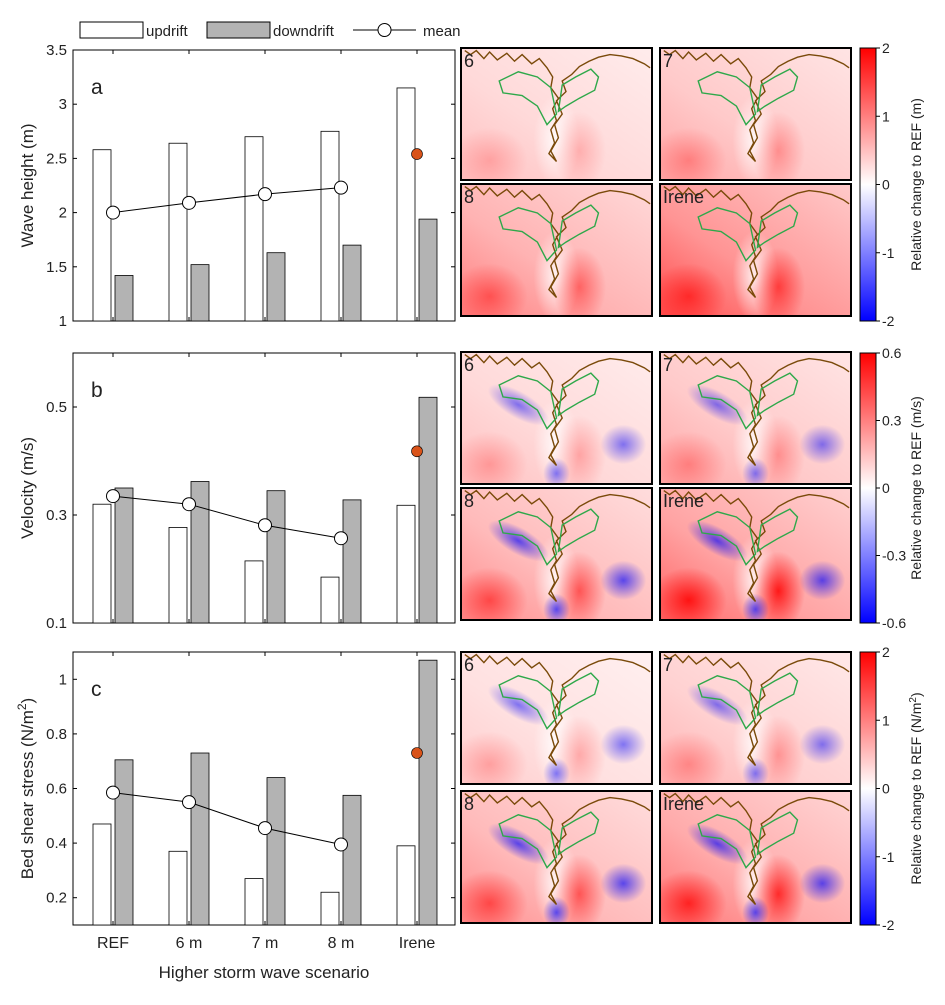 Image resolution: width=945 pixels, height=1005 pixels. What do you see at coordinates (886, 48) in the screenshot?
I see `colorbar-tick-label: 2` at bounding box center [886, 48].